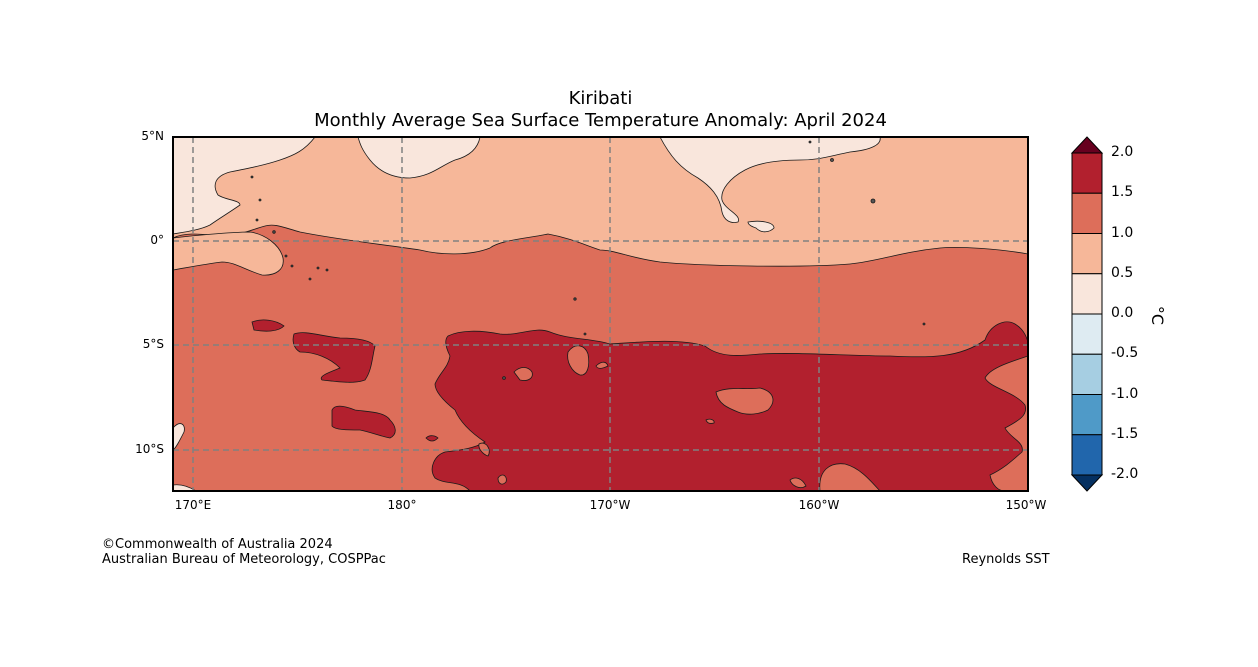 The width and height of the screenshot is (1258, 667). What do you see at coordinates (1122, 313) in the screenshot?
I see `colorbar-tick-0-0: 0.0` at bounding box center [1122, 313].